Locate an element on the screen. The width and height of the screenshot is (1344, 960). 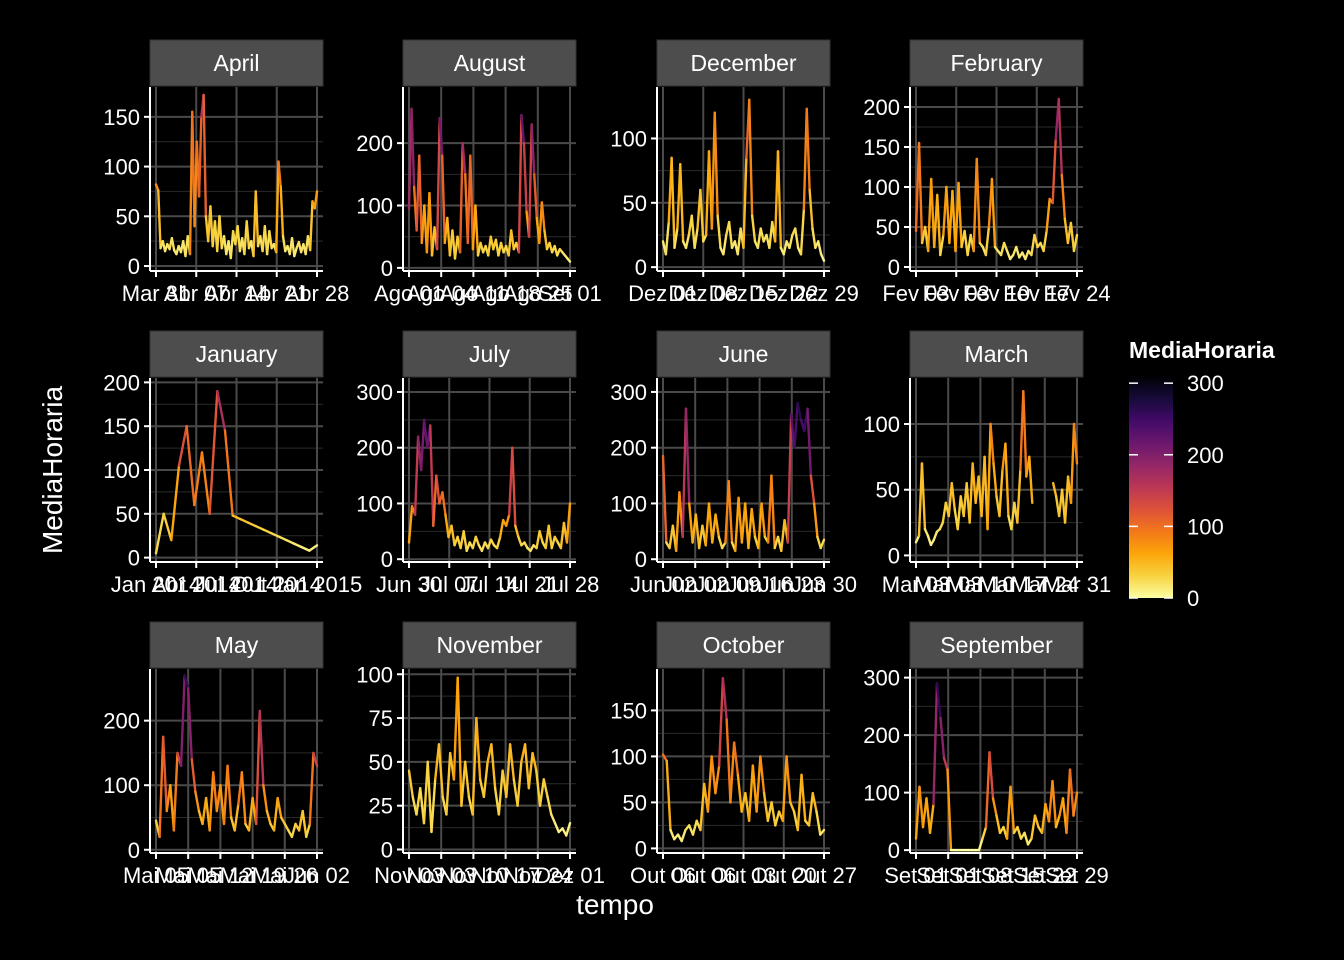
x-tick-label: Mar 03 is located at coordinates (916, 584).